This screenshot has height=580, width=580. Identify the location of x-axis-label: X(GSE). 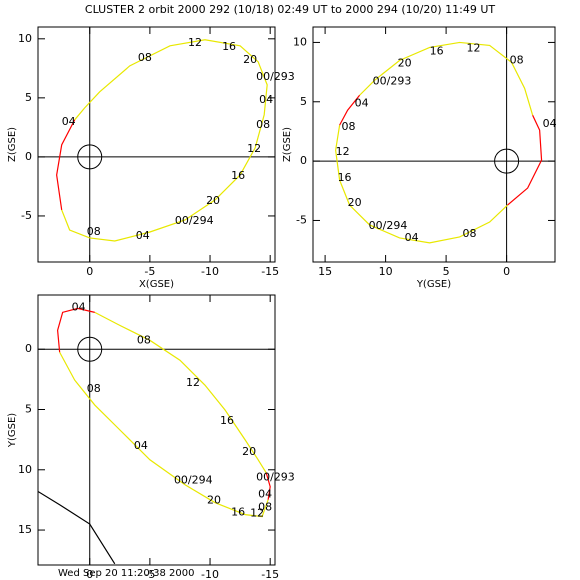
(156, 284).